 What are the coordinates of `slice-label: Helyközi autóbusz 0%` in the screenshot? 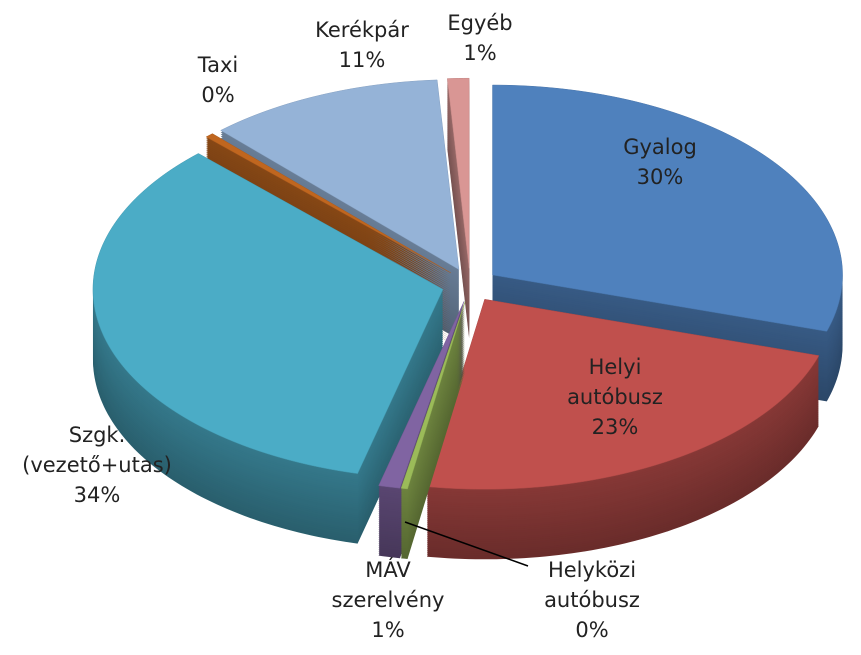 It's located at (592, 600).